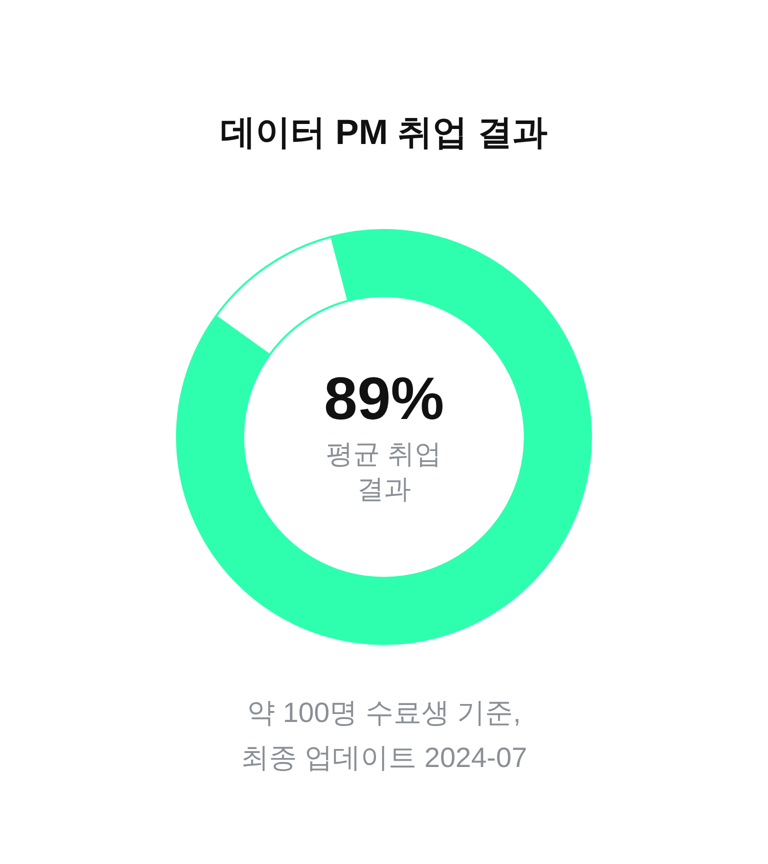  Describe the element at coordinates (384, 133) in the screenshot. I see `chart-title: 데이터 PM 취업 결과` at that location.